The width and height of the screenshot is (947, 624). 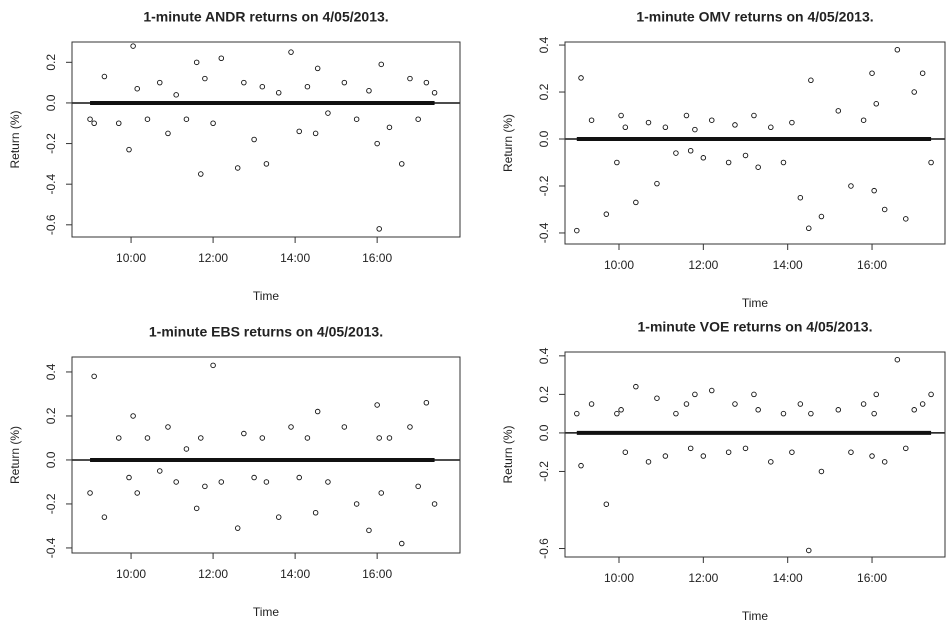 What do you see at coordinates (544, 232) in the screenshot?
I see `y-tick-label: -0.4` at bounding box center [544, 232].